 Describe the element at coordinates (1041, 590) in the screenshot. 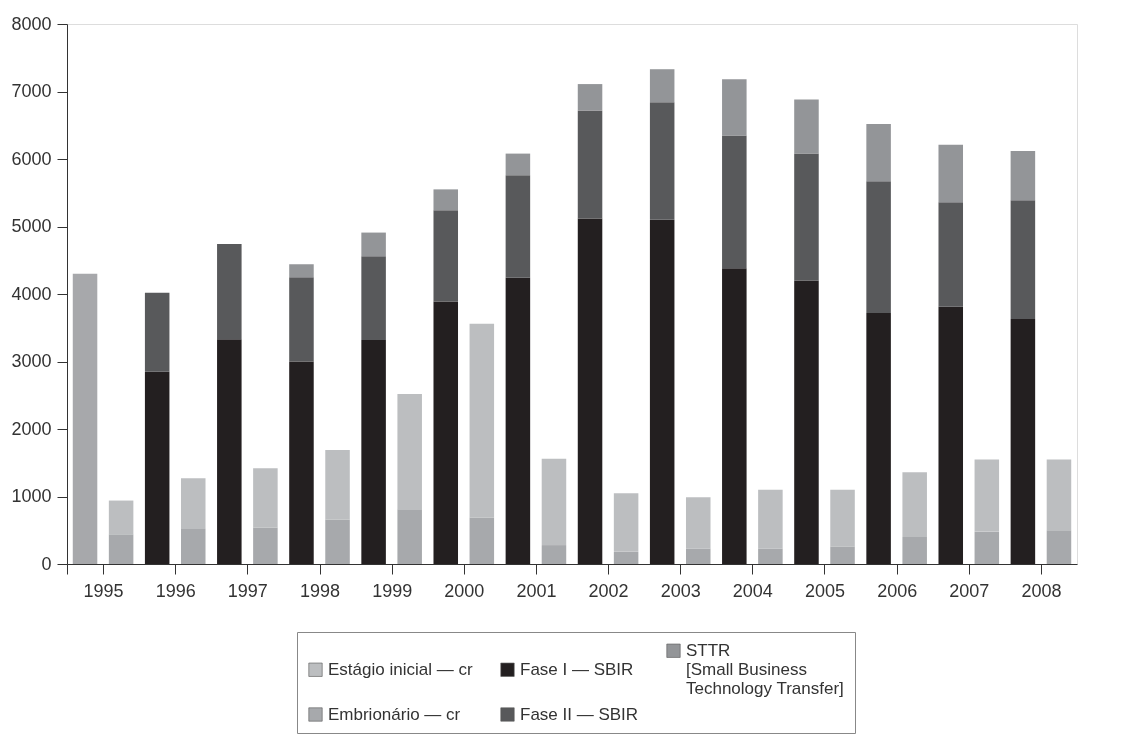

I see `x-tick-label: 2008` at that location.